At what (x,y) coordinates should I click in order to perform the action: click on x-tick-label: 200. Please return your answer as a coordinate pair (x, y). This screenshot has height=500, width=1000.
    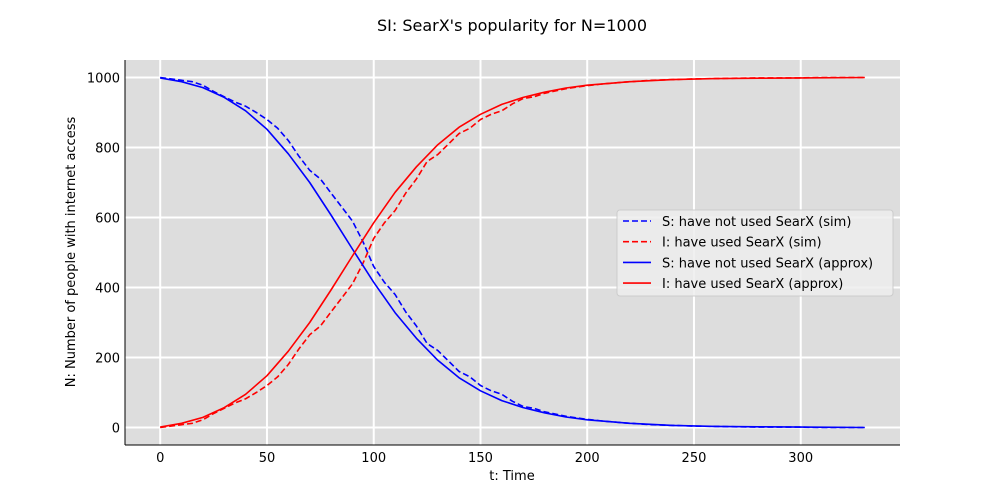
    Looking at the image, I should click on (587, 458).